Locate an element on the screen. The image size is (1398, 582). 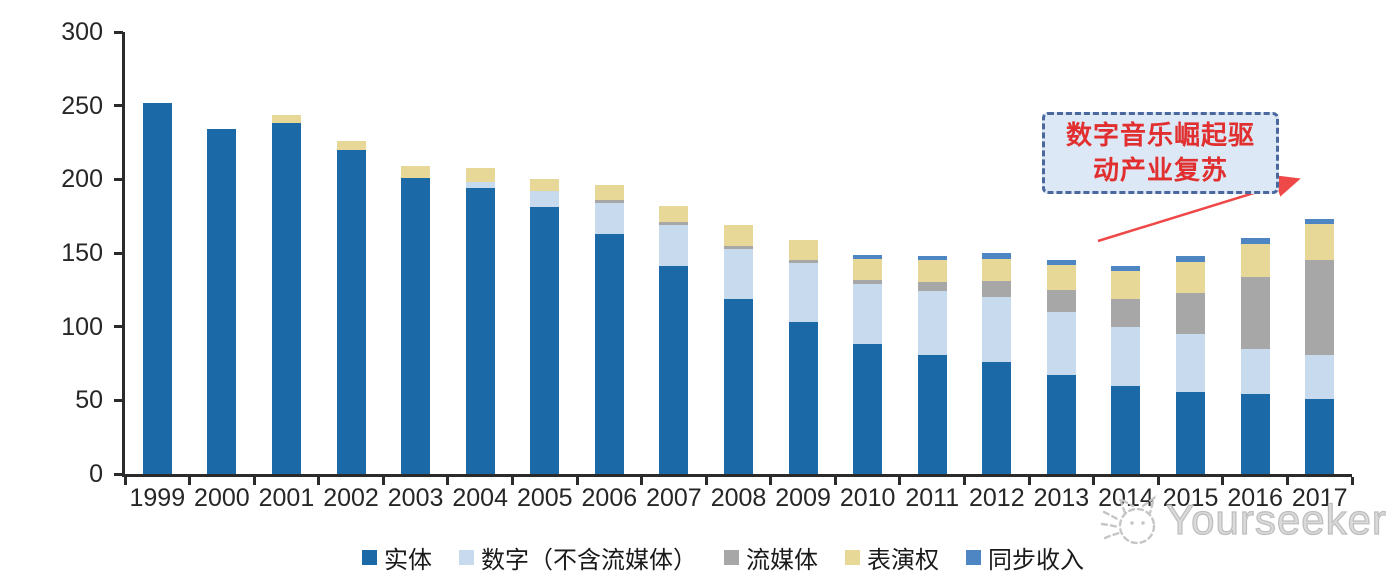
watermark-text: Yourseeker is located at coordinates (1276, 519).